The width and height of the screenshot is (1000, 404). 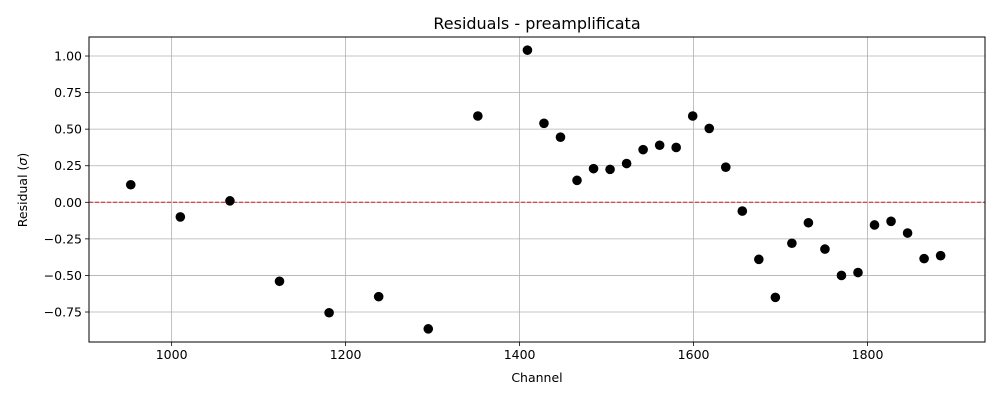 What do you see at coordinates (68, 92) in the screenshot?
I see `y-tick-label: 0.75` at bounding box center [68, 92].